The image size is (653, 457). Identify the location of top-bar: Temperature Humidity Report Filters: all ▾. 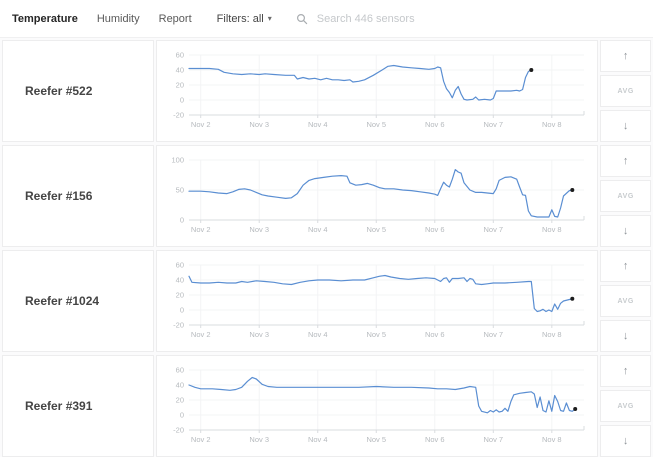
(326, 19).